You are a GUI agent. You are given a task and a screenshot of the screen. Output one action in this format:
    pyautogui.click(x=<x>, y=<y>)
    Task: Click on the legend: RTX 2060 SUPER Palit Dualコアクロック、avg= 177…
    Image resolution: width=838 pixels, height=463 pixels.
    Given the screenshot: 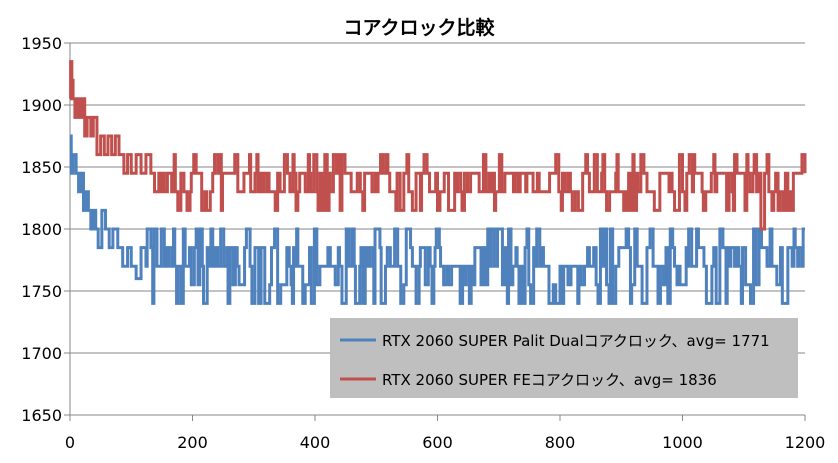 What is the action you would take?
    pyautogui.click(x=564, y=358)
    